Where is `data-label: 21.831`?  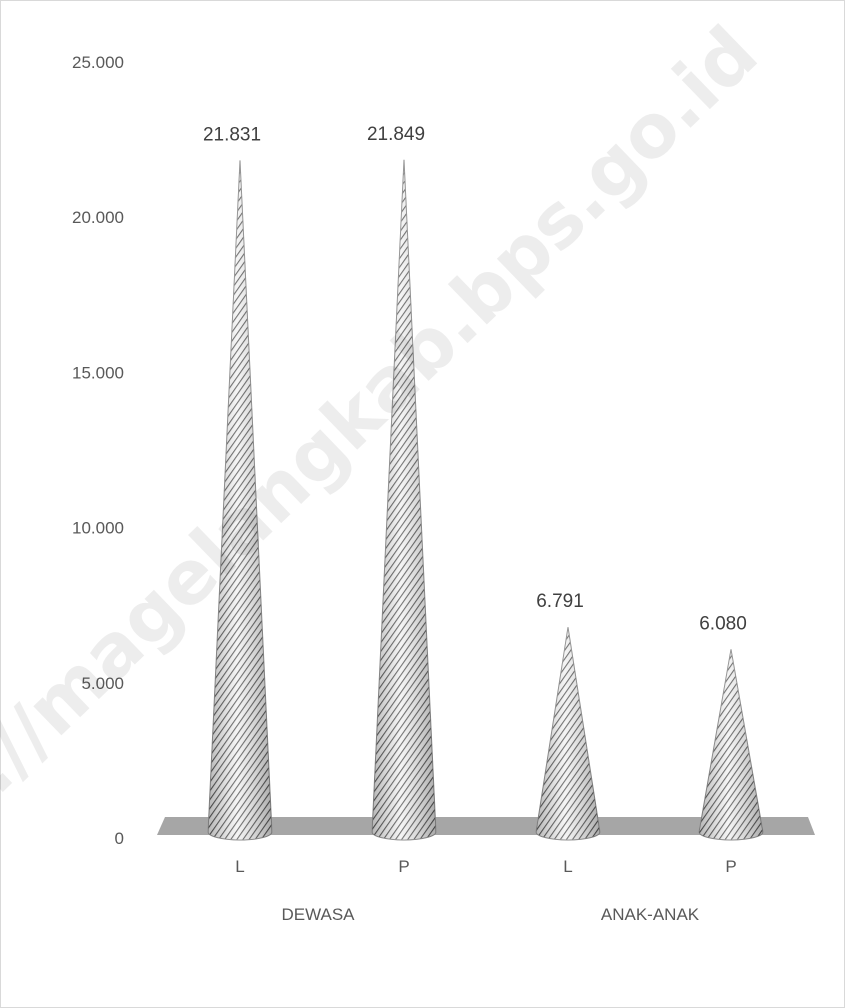 data-label: 21.831 is located at coordinates (232, 134).